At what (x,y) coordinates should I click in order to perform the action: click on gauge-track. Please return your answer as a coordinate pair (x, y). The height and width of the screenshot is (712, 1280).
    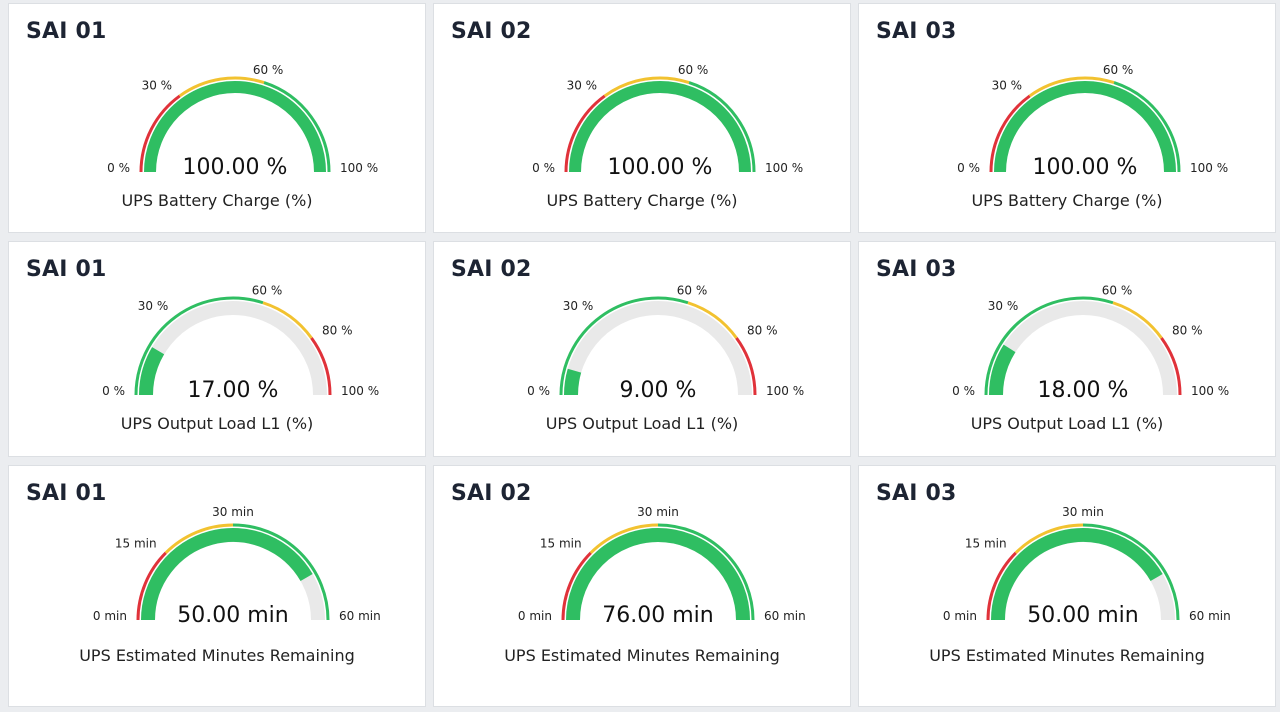
    Looking at the image, I should click on (658, 348).